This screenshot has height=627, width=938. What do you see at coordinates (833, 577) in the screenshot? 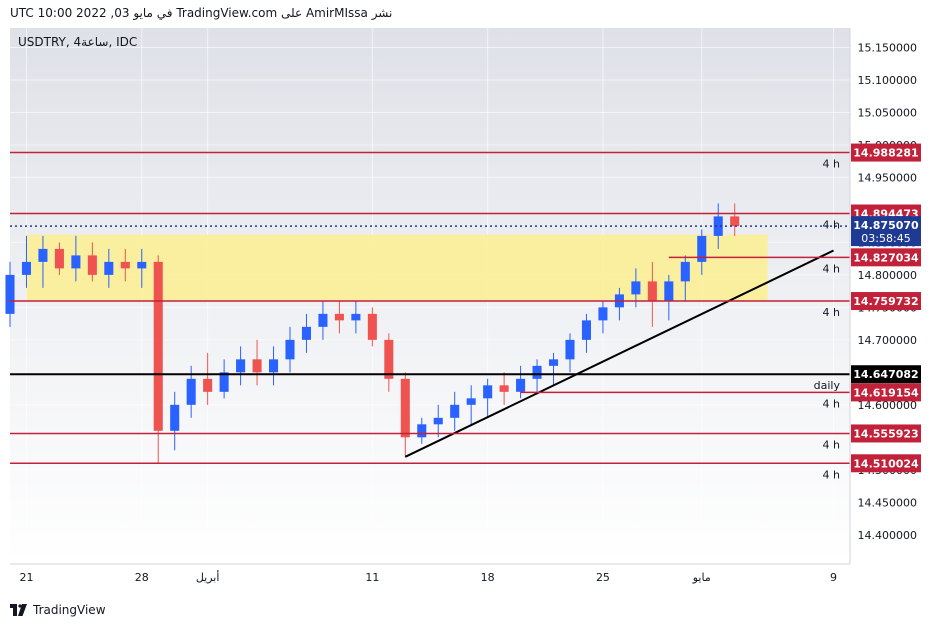
I see `x-tick-label: 9` at bounding box center [833, 577].